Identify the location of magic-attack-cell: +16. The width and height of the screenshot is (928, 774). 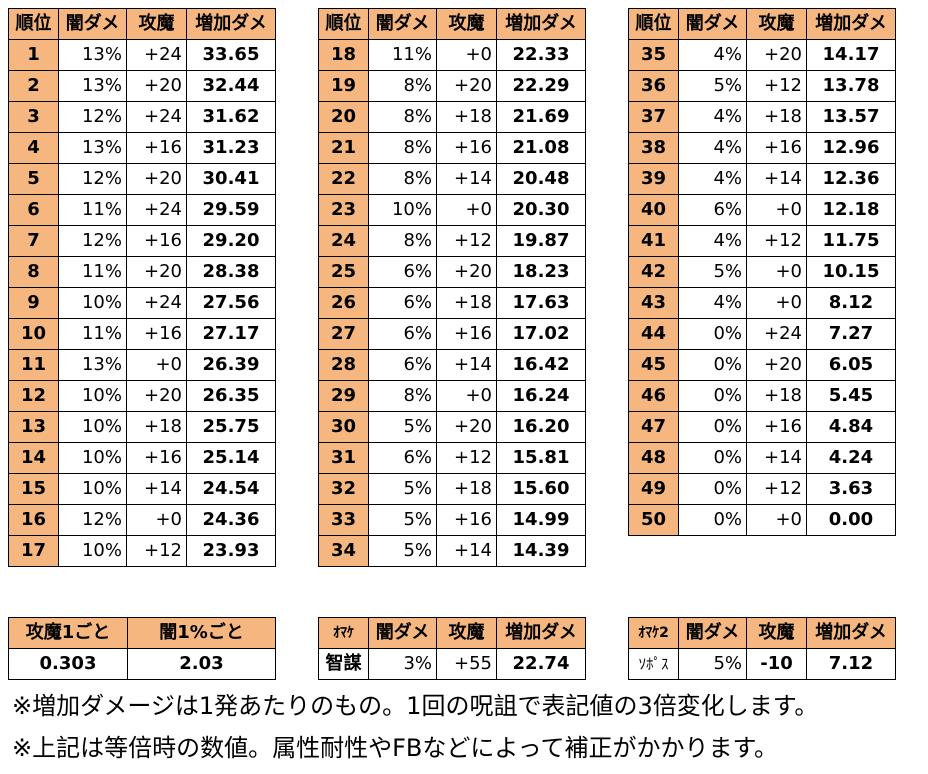
(776, 427).